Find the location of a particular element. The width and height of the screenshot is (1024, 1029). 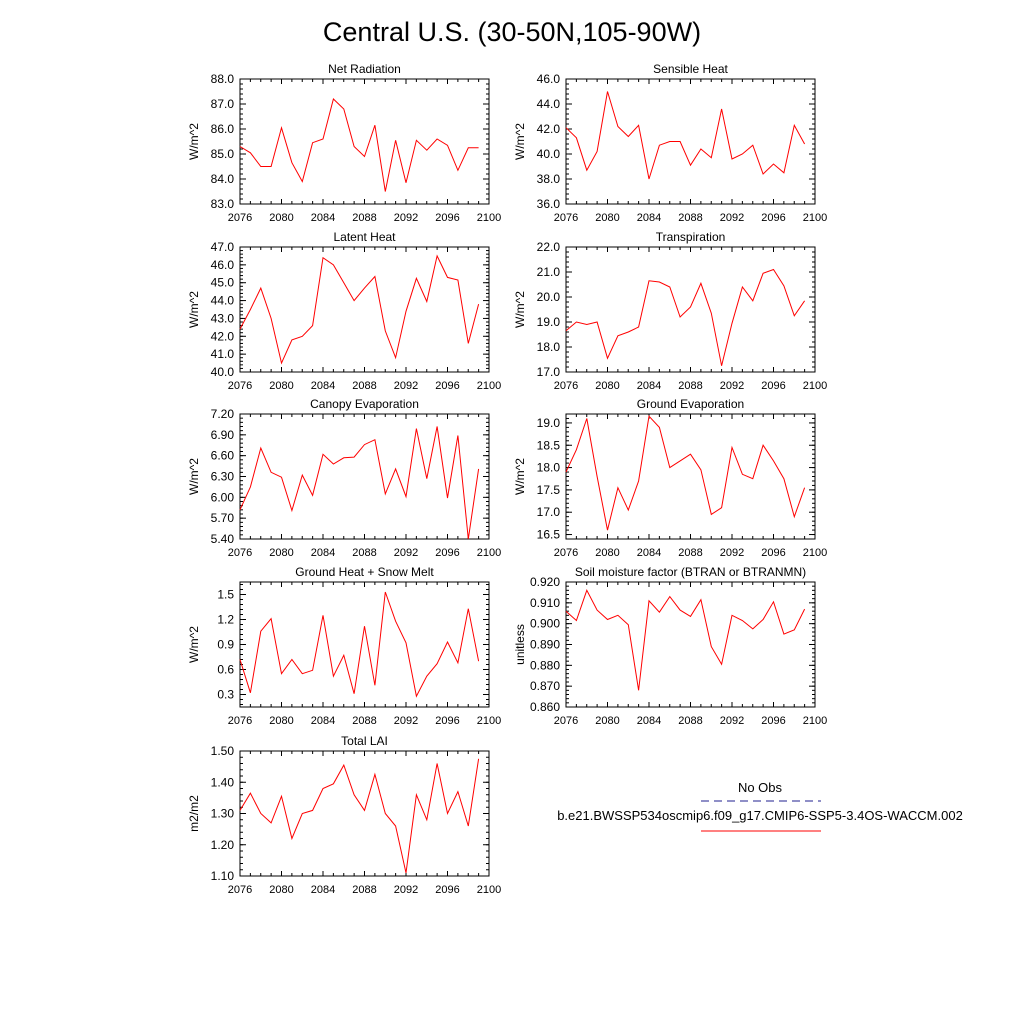

y-axis-label: unitless is located at coordinates (520, 644).